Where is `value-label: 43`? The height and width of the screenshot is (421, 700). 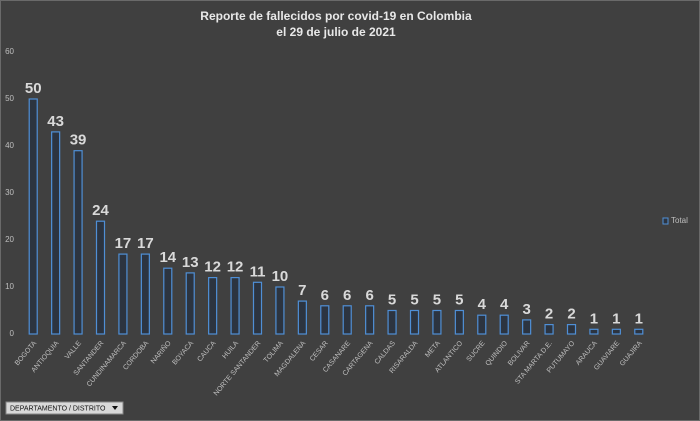
value-label: 43 is located at coordinates (55, 121).